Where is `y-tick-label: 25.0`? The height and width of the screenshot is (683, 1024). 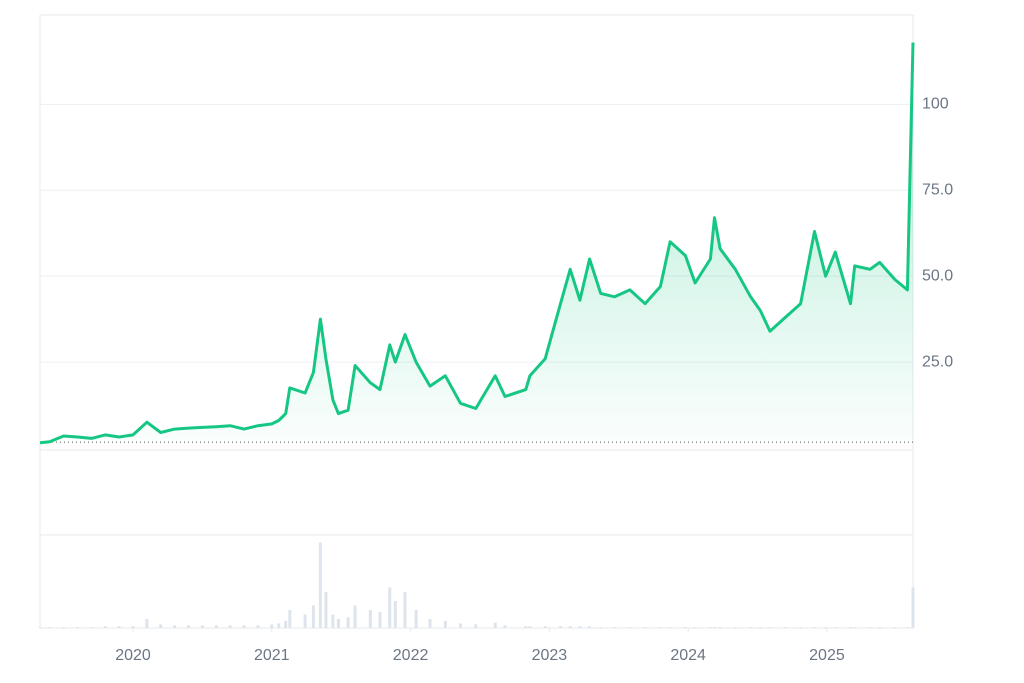 y-tick-label: 25.0 is located at coordinates (937, 361).